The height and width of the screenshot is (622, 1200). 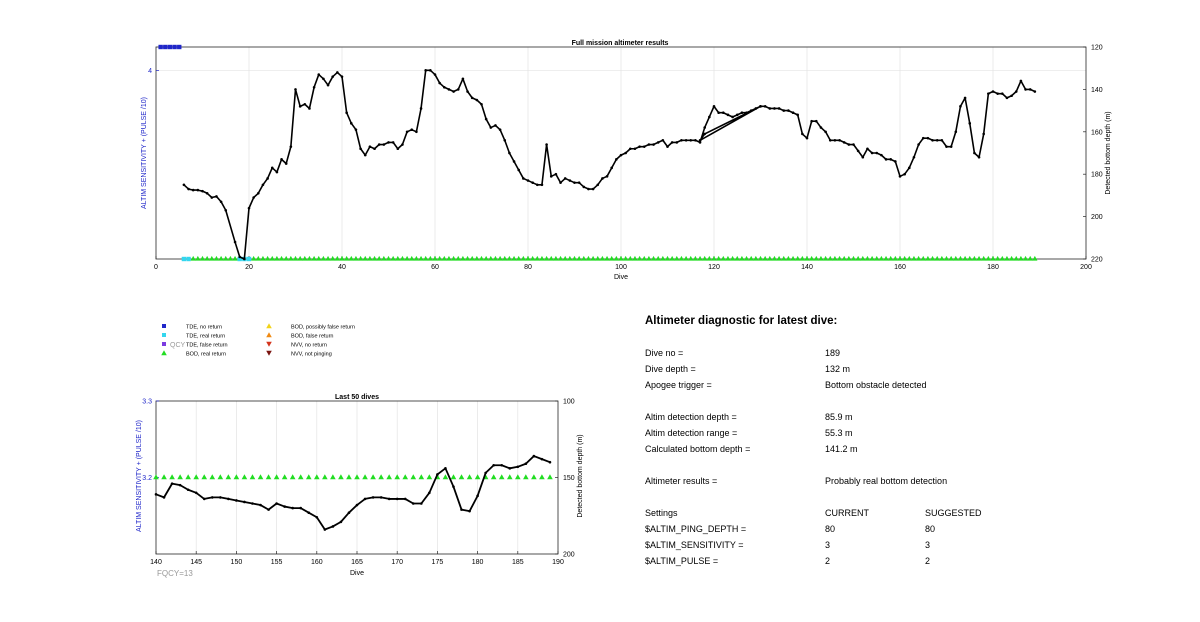 What do you see at coordinates (357, 558) in the screenshot?
I see `recent-chart-x-ticks: 140 145 150 155 160 165 170 175 180 185 190` at bounding box center [357, 558].